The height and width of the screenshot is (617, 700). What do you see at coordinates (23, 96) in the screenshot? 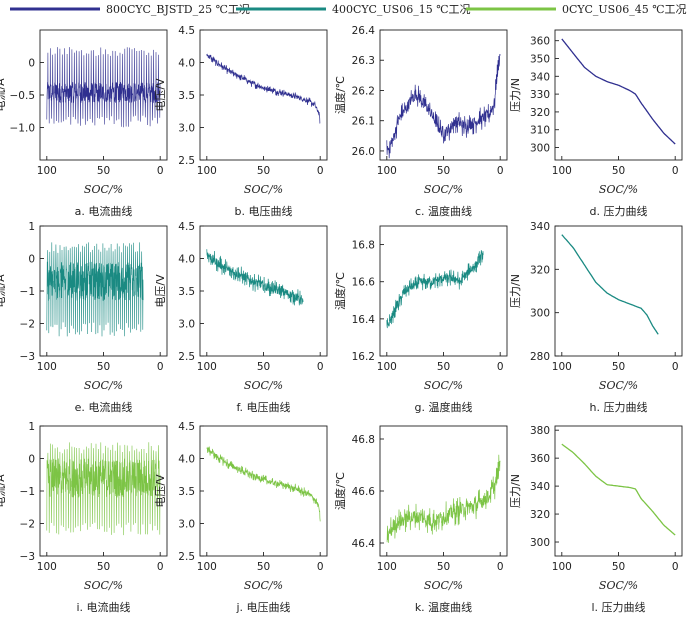
I see `y-tick-label: −0.5` at bounding box center [23, 96].